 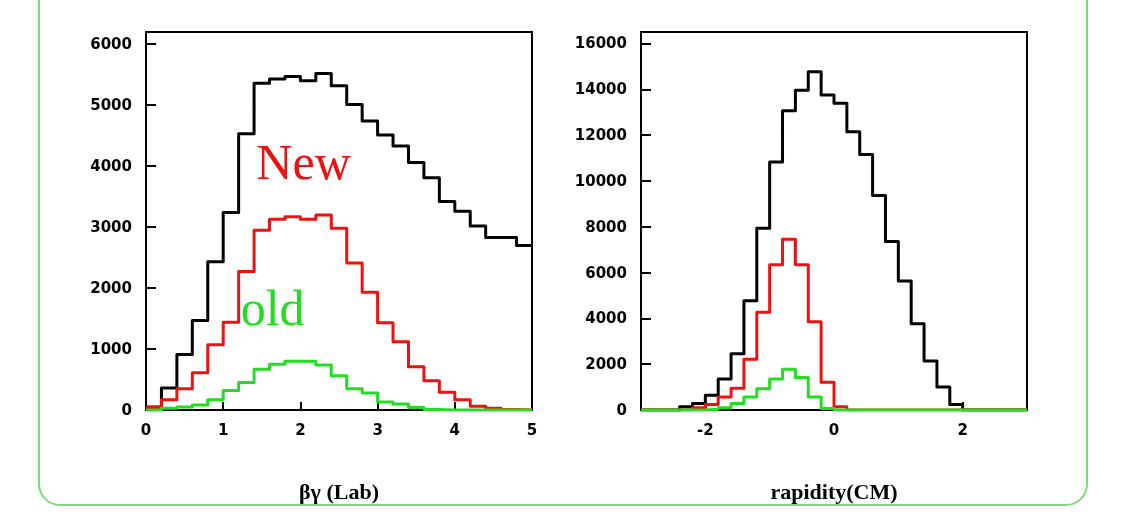 I want to click on x-tick-label: -2, so click(x=705, y=429).